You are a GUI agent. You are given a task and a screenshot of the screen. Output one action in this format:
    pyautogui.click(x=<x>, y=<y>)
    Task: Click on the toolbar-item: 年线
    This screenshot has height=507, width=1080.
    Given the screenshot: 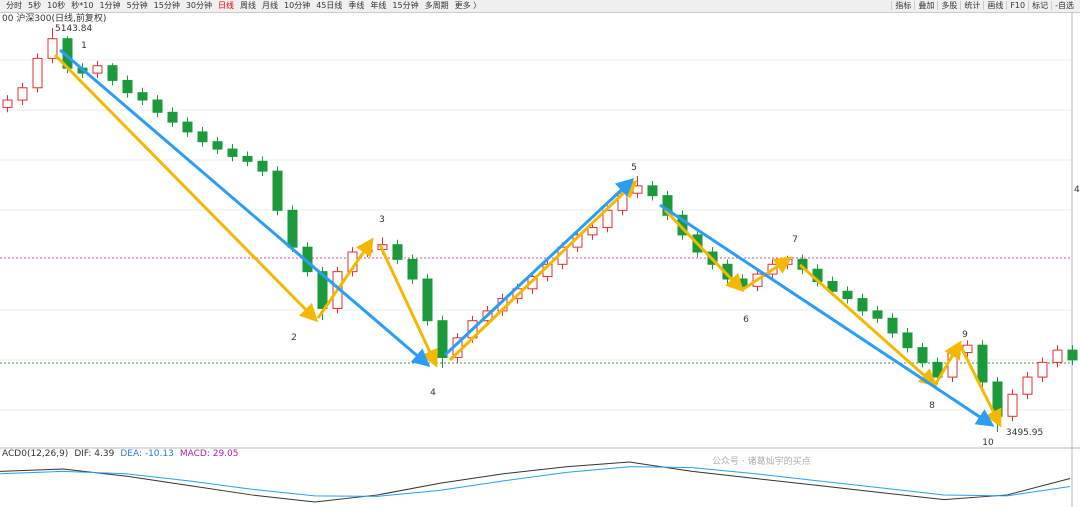 What is the action you would take?
    pyautogui.click(x=378, y=5)
    